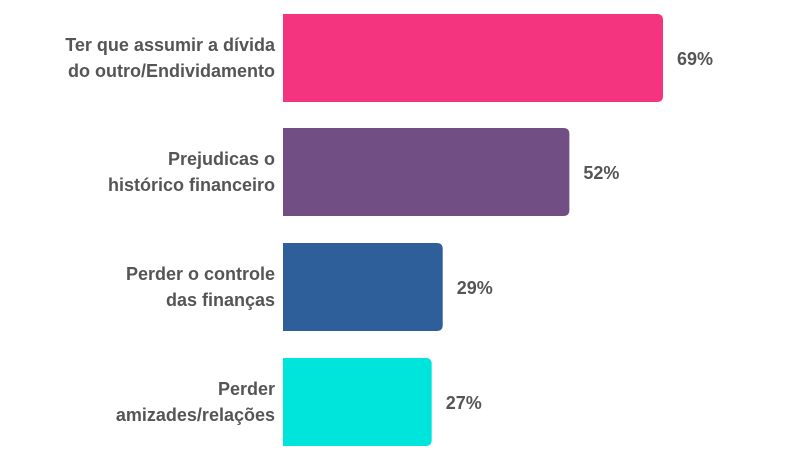  What do you see at coordinates (695, 59) in the screenshot?
I see `value-label-1: 69%` at bounding box center [695, 59].